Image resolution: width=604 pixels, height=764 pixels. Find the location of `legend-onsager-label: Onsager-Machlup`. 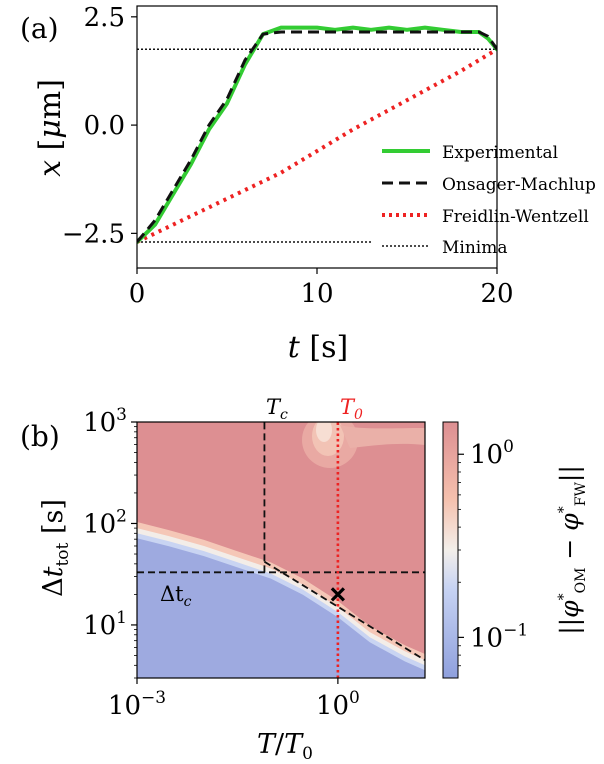

legend-onsager-label: Onsager-Machlup is located at coordinates (519, 185).